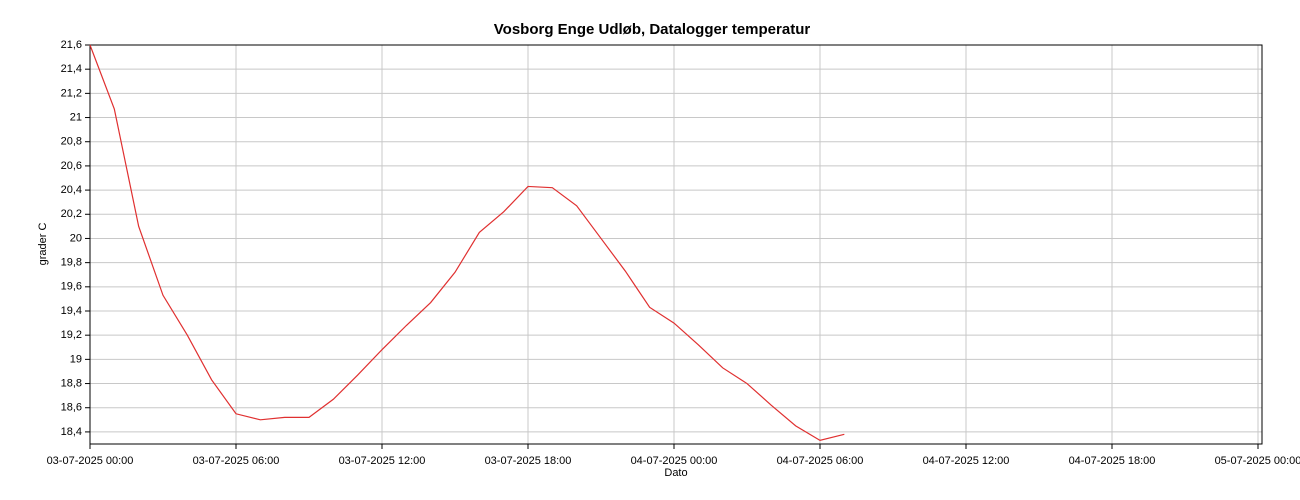 This screenshot has height=500, width=1300. Describe the element at coordinates (71, 408) in the screenshot. I see `y-tick-label: 18,6` at that location.